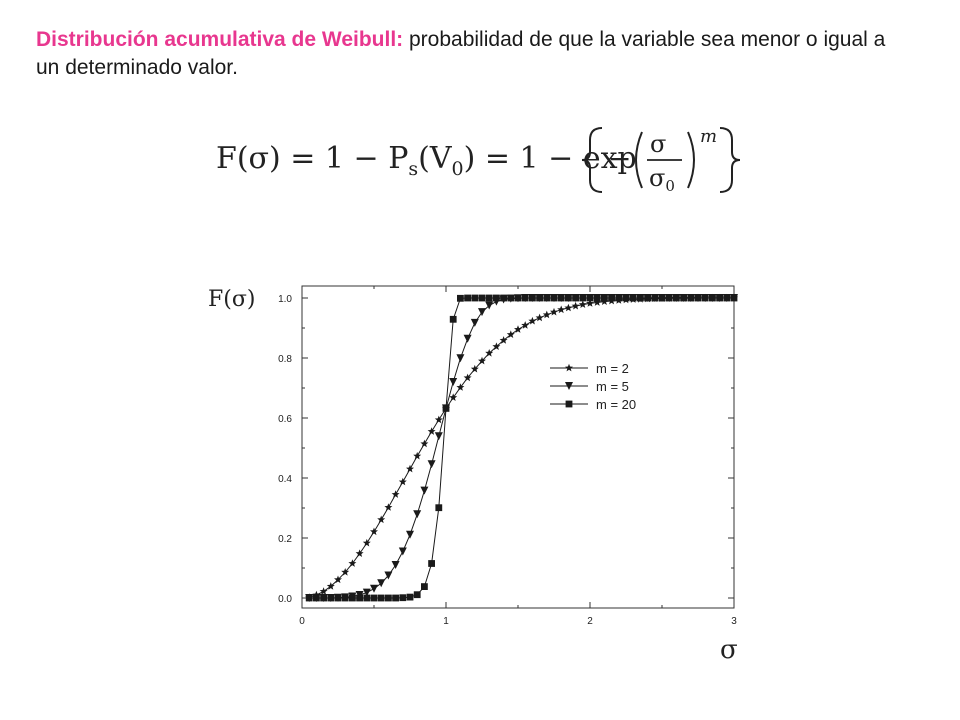 The height and width of the screenshot is (720, 960). What do you see at coordinates (302, 621) in the screenshot?
I see `x-tick-label: 0` at bounding box center [302, 621].